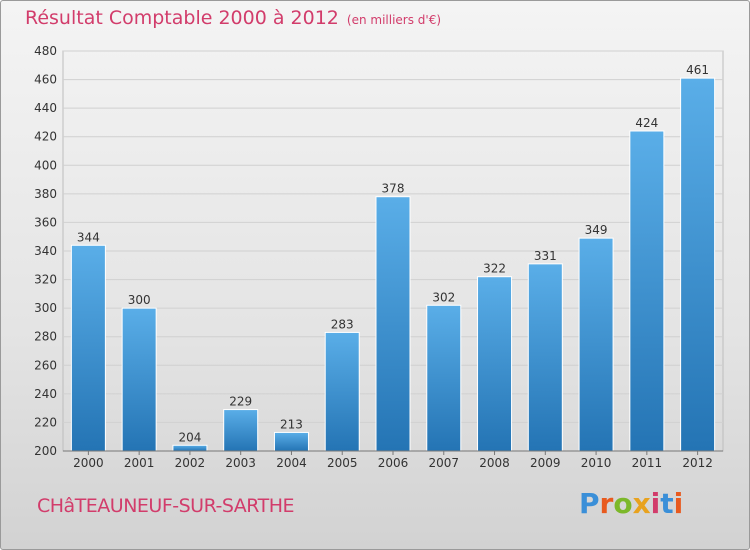 This screenshot has width=750, height=550. Describe the element at coordinates (393, 463) in the screenshot. I see `x-tick-label: 2006` at that location.